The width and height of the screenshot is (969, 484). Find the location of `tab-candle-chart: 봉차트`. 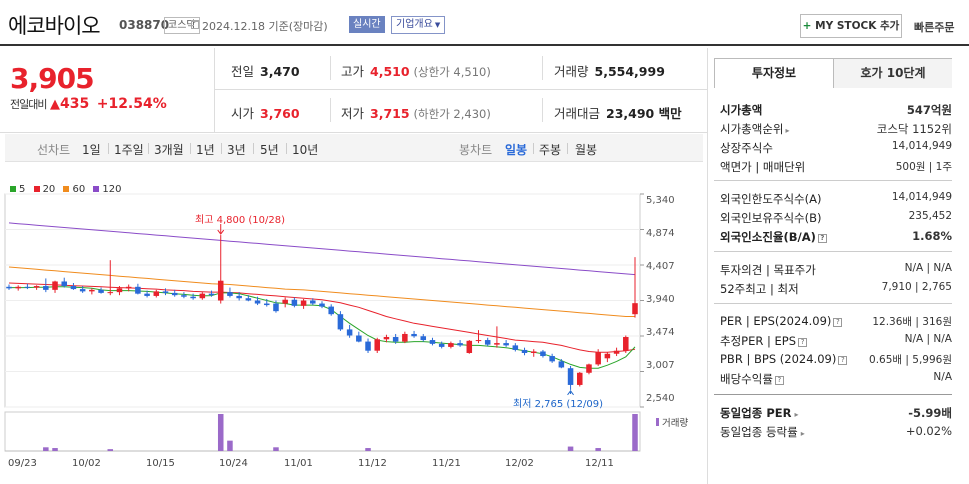

tab-candle-chart: 봉차트 is located at coordinates (476, 150).